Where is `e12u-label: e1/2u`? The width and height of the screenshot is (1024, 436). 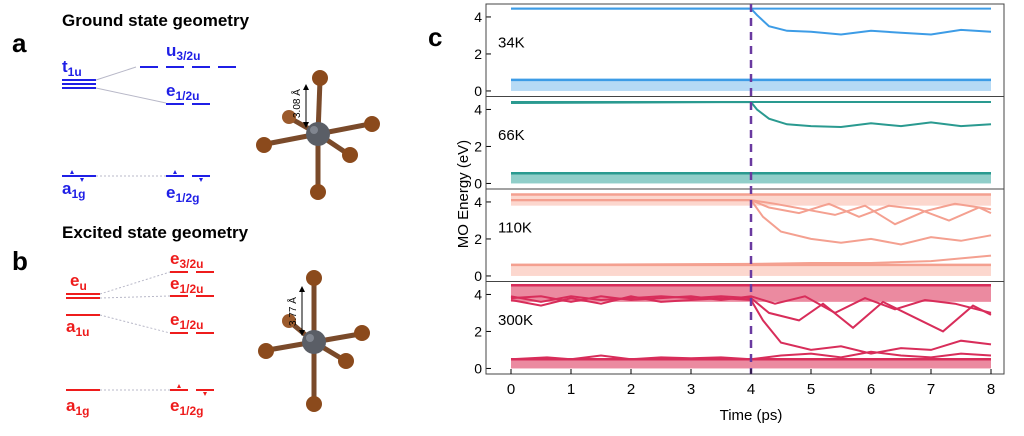
e12u-label: e1/2u is located at coordinates (182, 92).